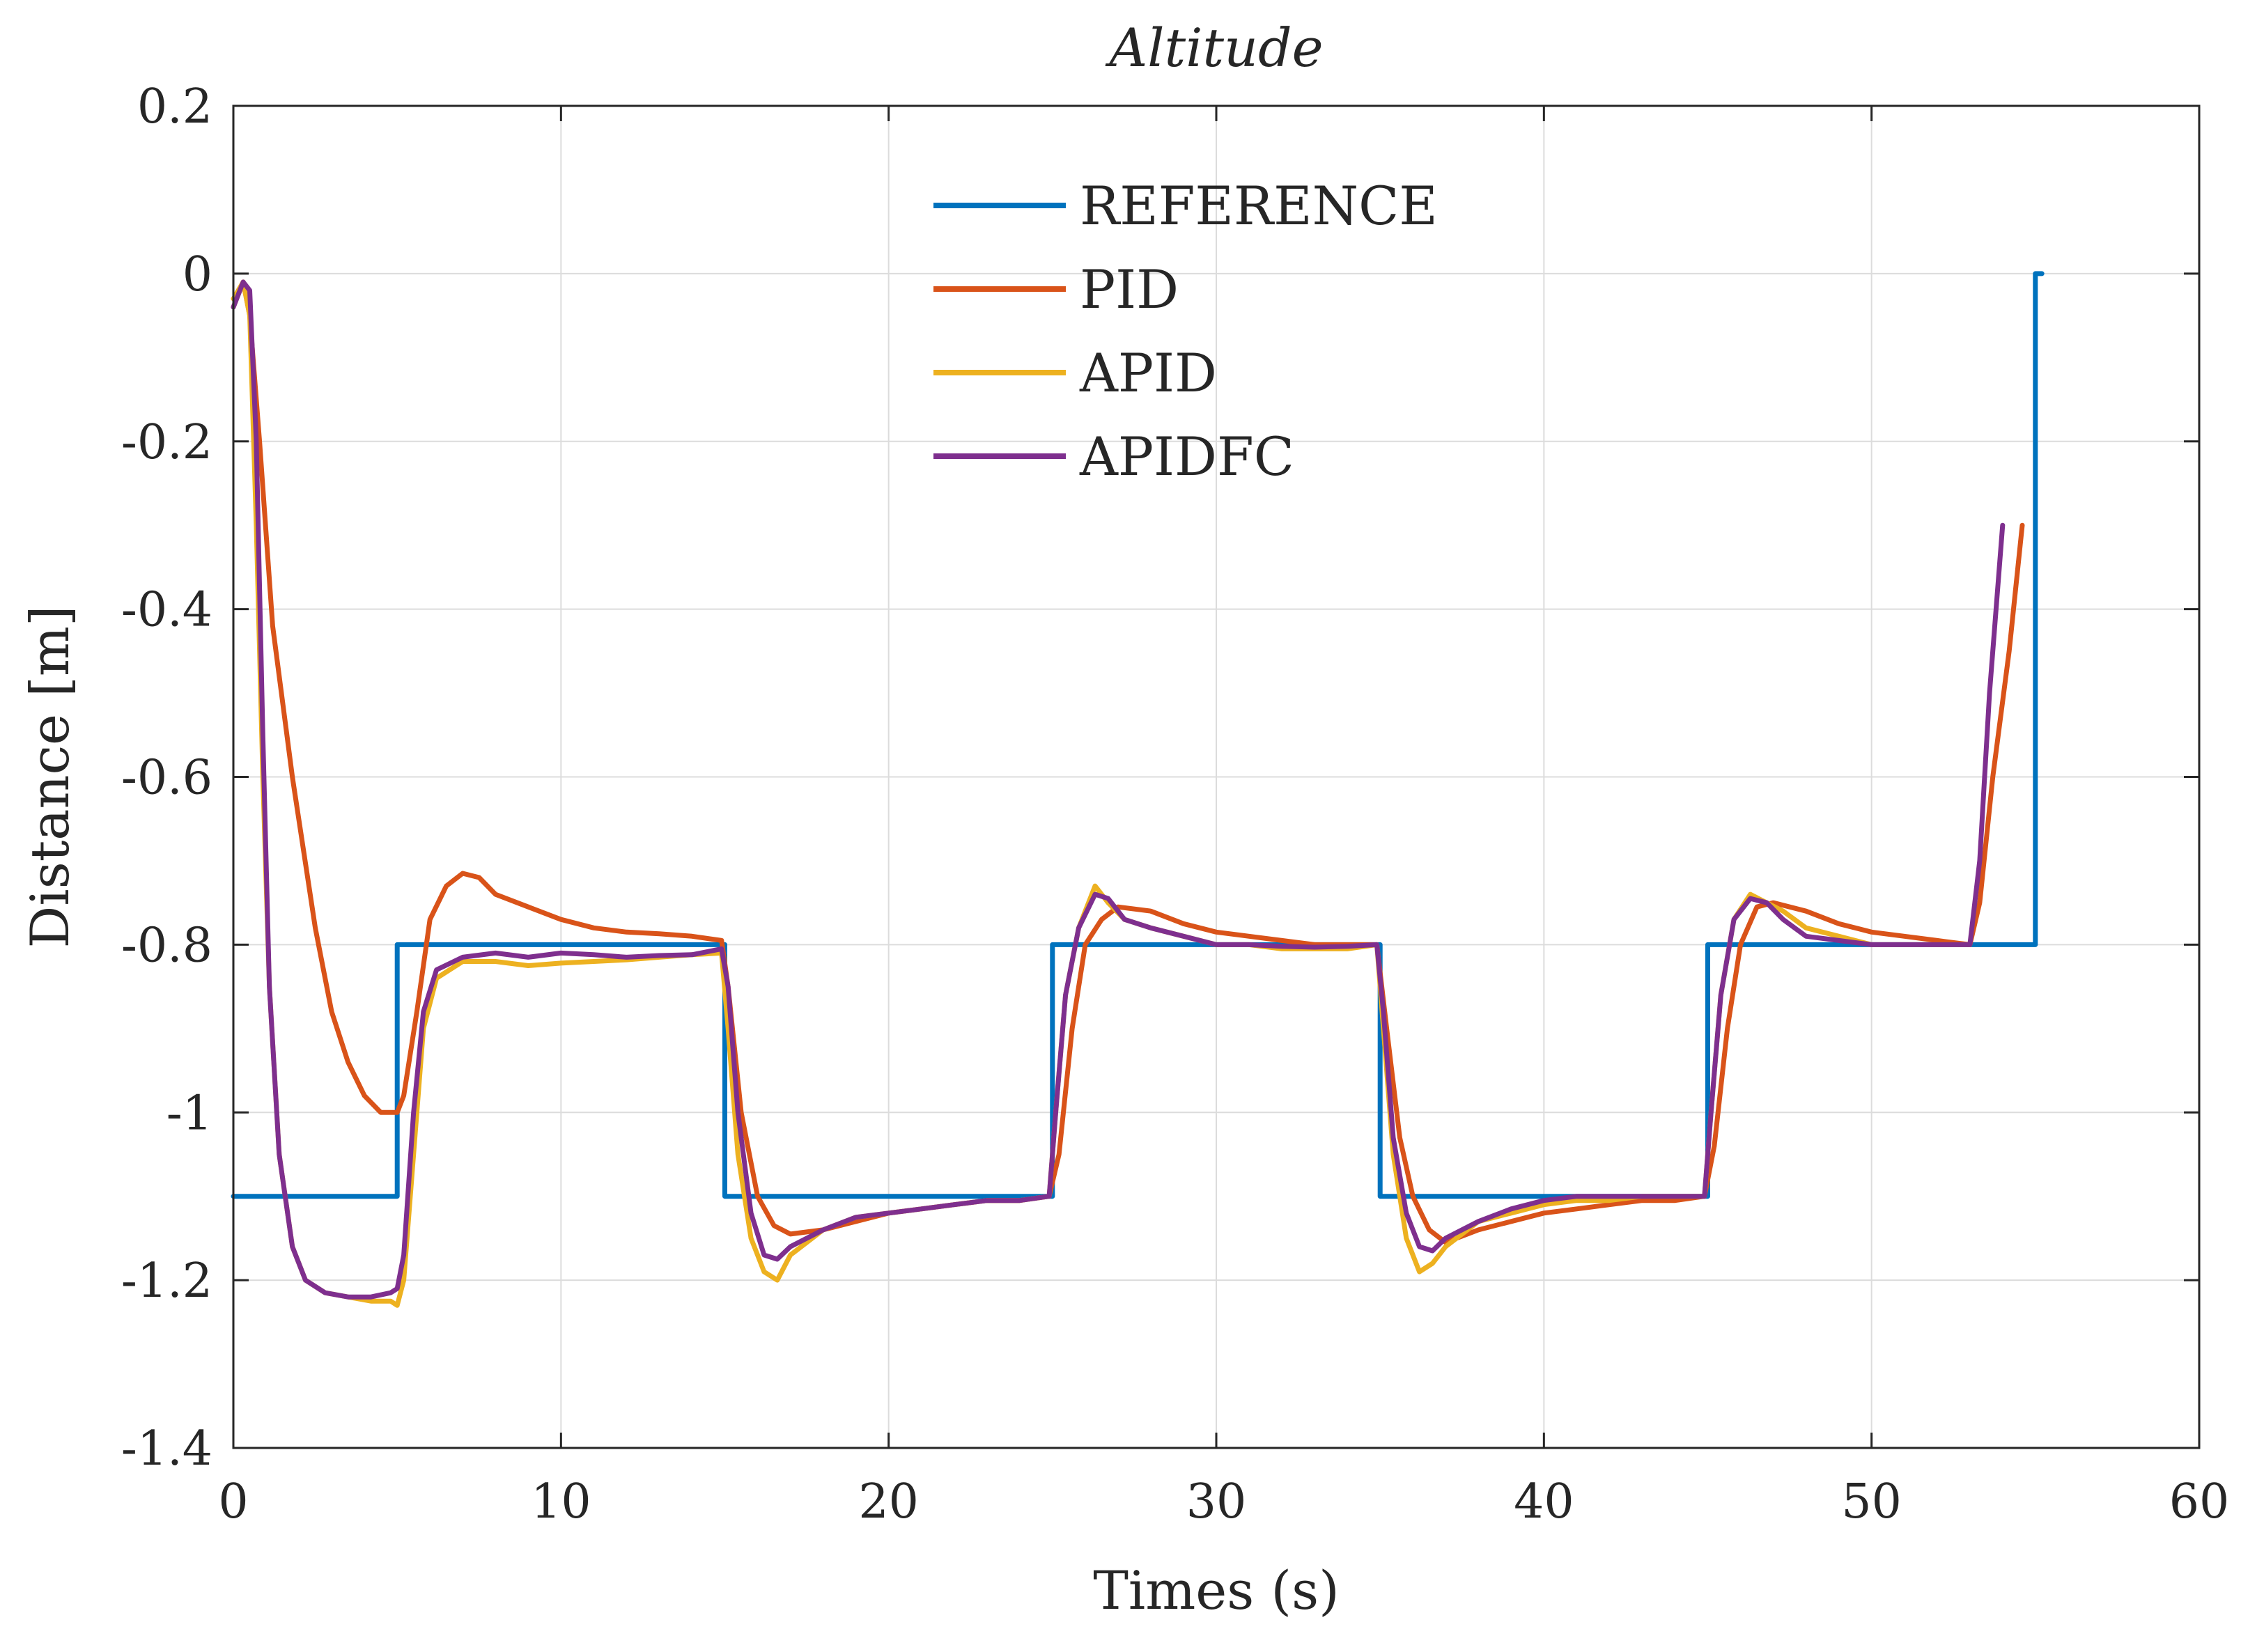 This screenshot has height=1652, width=2241. Describe the element at coordinates (2199, 1501) in the screenshot. I see `x-tick-label: 60` at that location.